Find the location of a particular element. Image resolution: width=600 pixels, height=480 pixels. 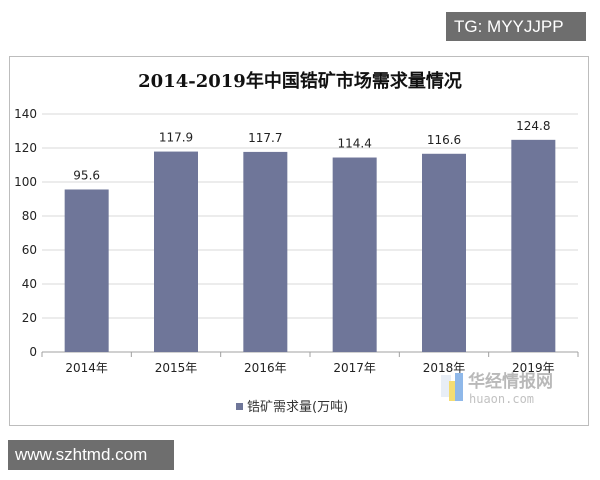

x-axis-ticks: 2014年 2015年 2016年 2017年 2018年 2019年 is located at coordinates (310, 363).